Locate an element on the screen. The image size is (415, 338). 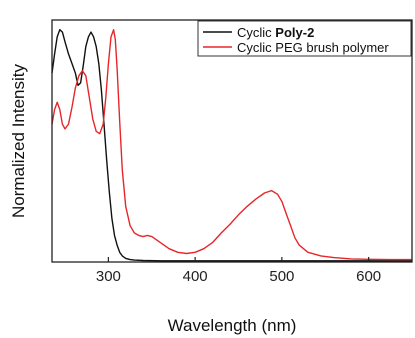
y-axis-title: Normalized Intensity is located at coordinates (18, 141).